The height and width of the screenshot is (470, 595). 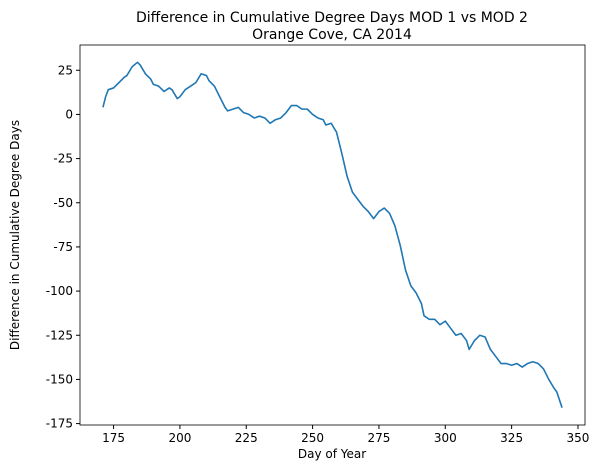 What do you see at coordinates (312, 438) in the screenshot?
I see `x-tick-label: 250` at bounding box center [312, 438].